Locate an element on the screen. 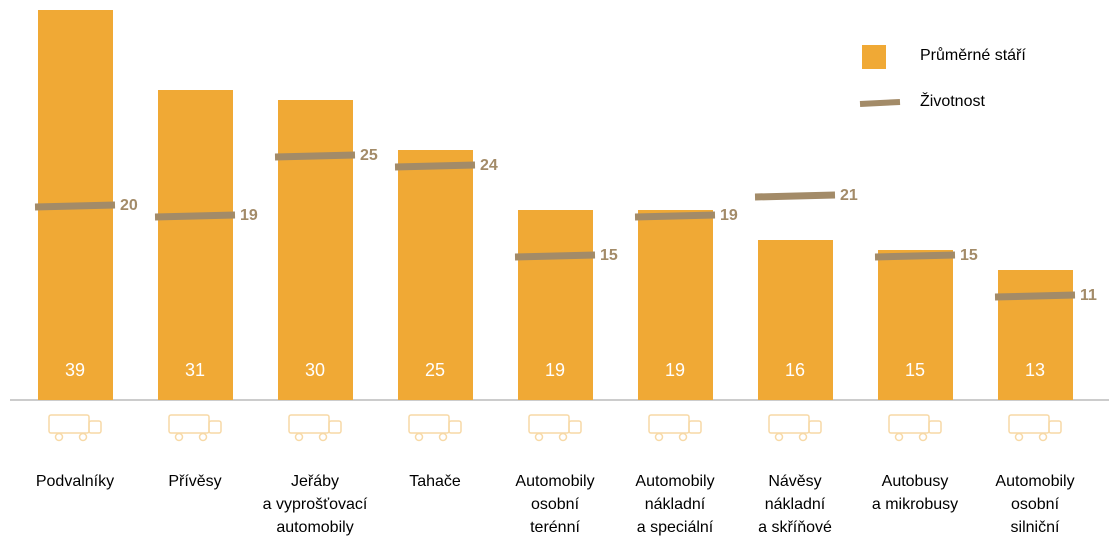  bar-value-label: 13 is located at coordinates (1035, 370).